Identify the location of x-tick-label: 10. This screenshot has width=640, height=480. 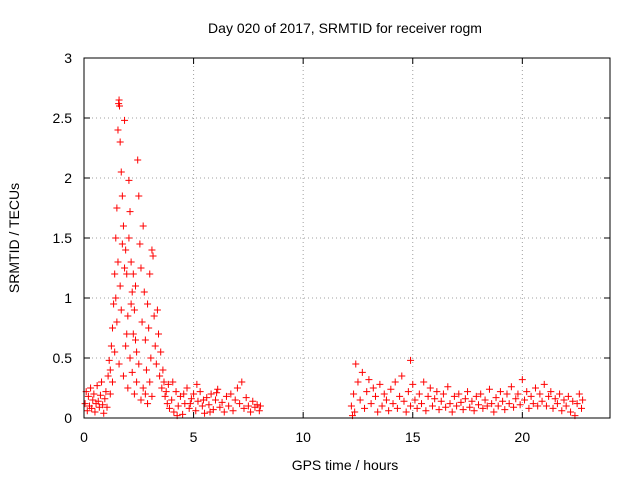
(303, 437).